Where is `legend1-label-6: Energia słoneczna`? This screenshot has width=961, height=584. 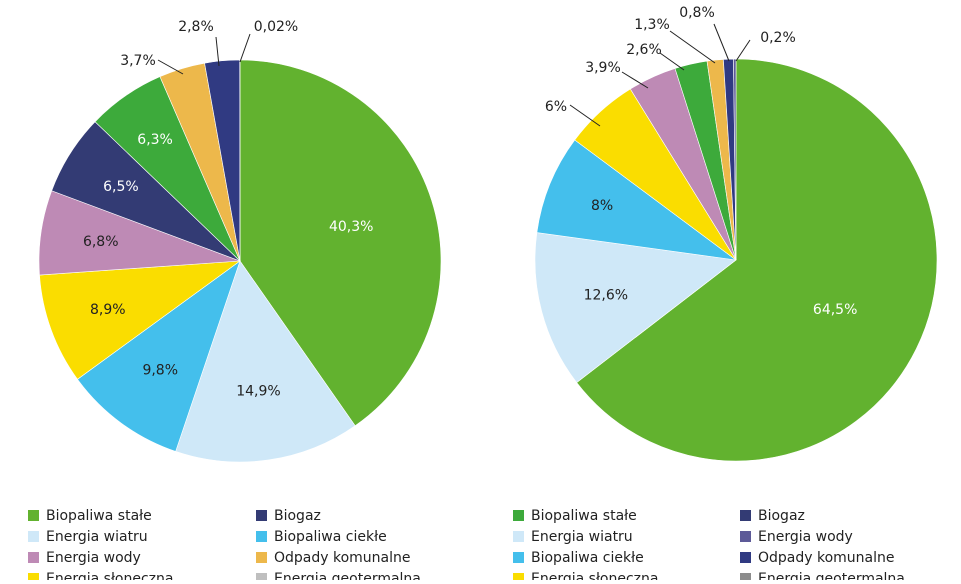
legend1-label-6: Energia słoneczna is located at coordinates (594, 575).